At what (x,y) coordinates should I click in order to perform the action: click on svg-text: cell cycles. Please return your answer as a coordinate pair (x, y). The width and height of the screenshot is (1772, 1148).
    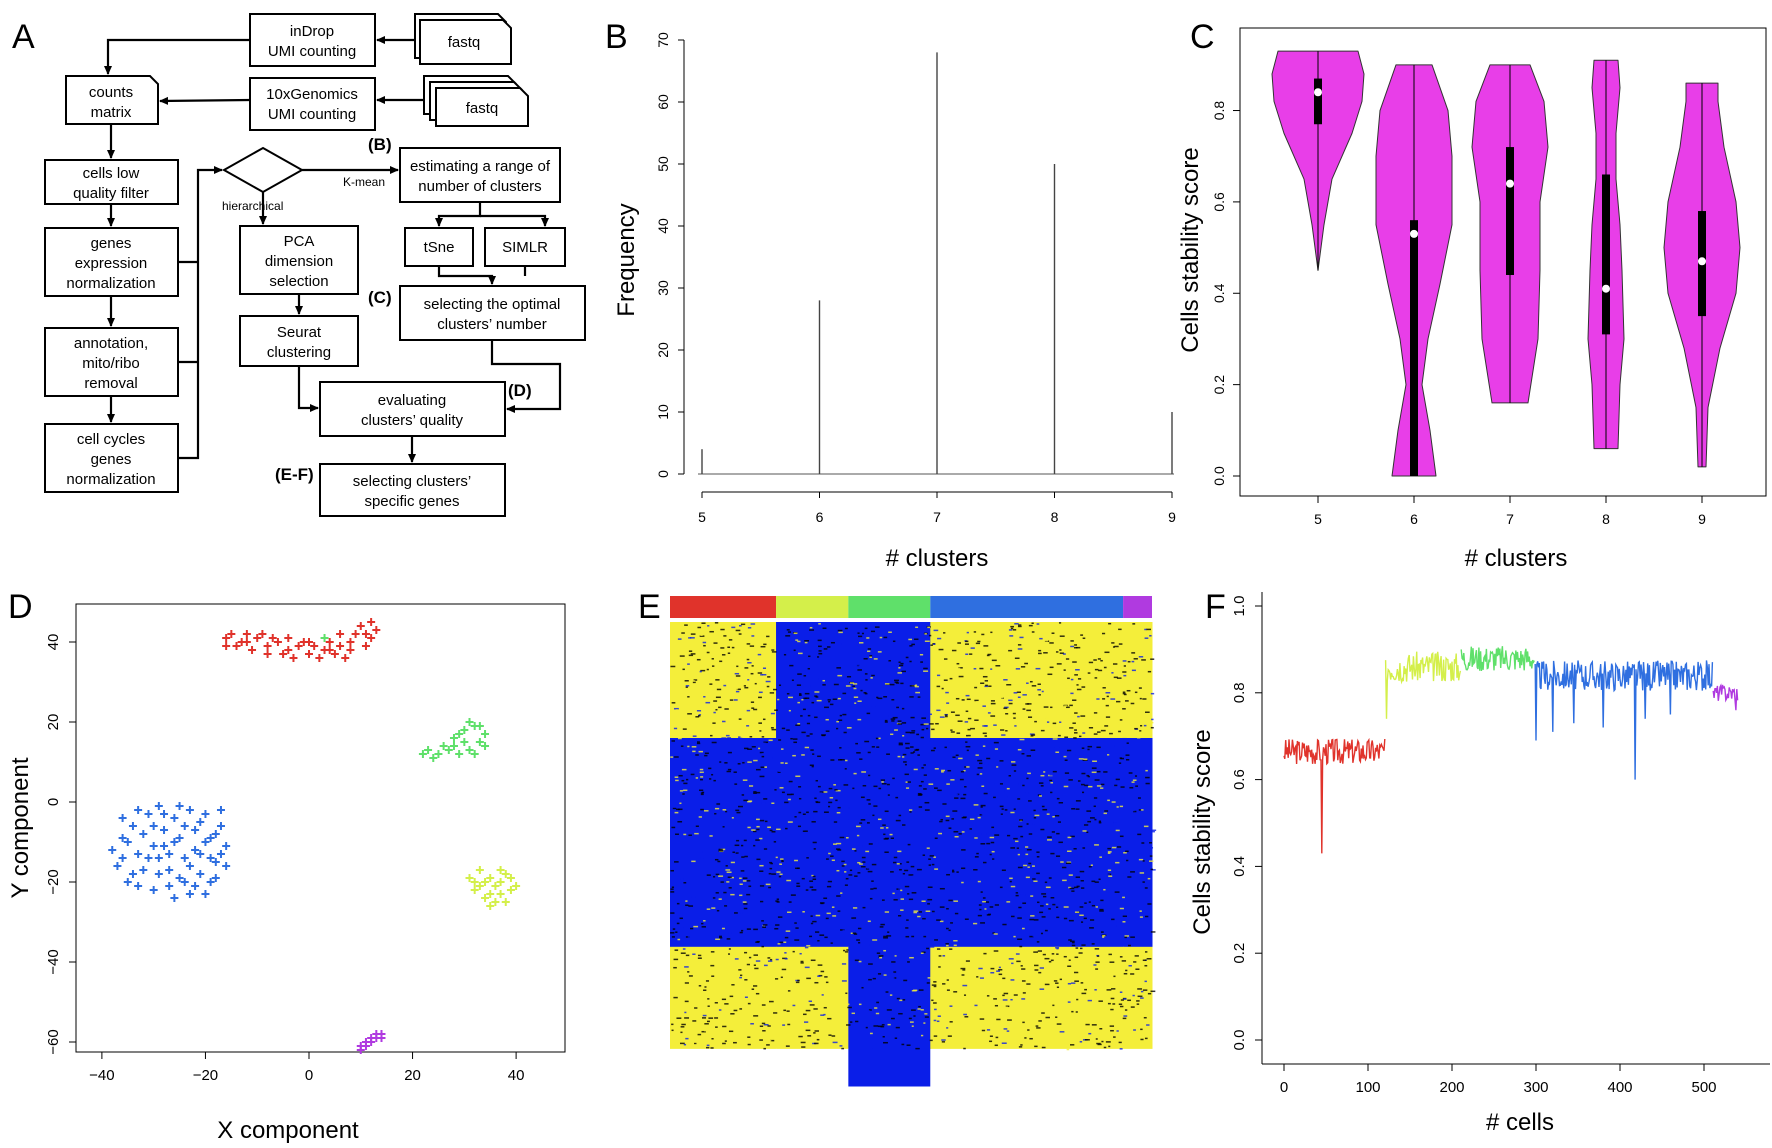
    Looking at the image, I should click on (111, 439).